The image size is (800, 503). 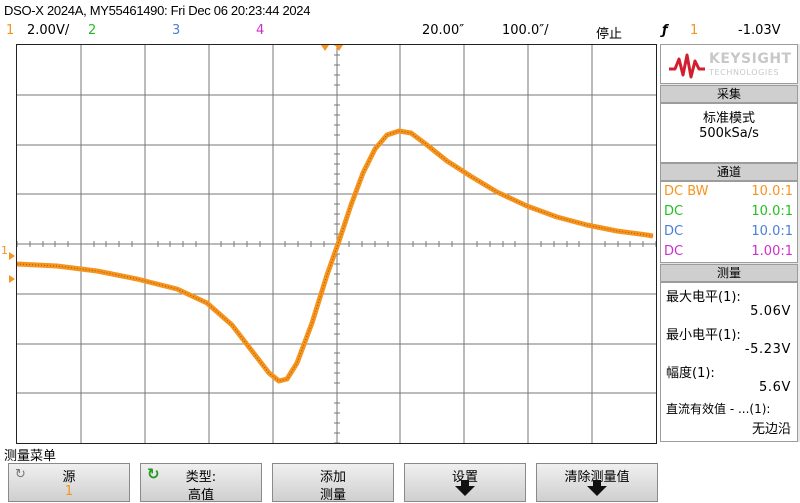 What do you see at coordinates (4, 250) in the screenshot?
I see `ch1-ground-label: 1` at bounding box center [4, 250].